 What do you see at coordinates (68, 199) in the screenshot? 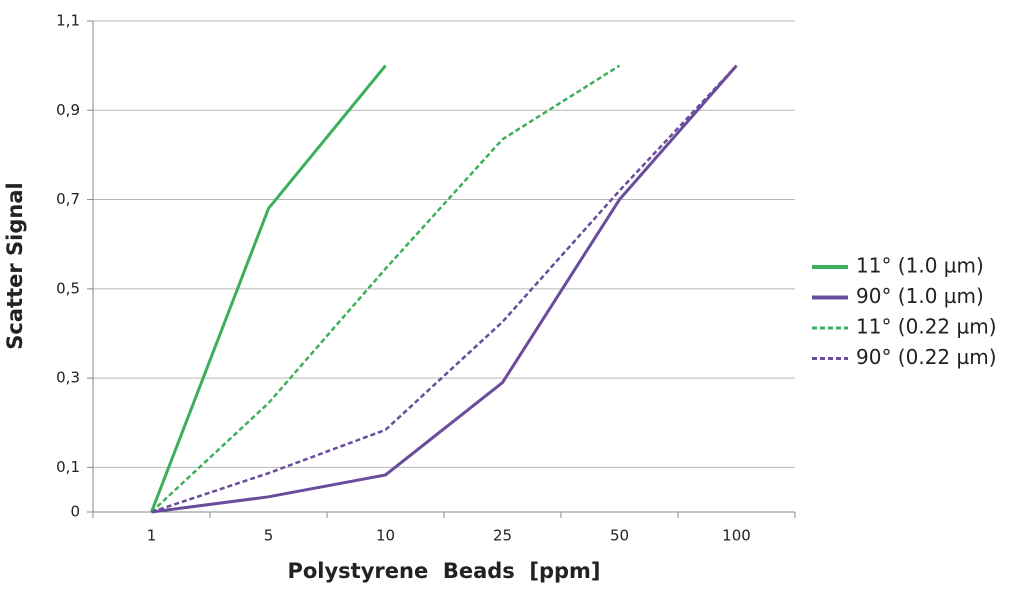
I see `y-tick-label: 0,7` at bounding box center [68, 199].